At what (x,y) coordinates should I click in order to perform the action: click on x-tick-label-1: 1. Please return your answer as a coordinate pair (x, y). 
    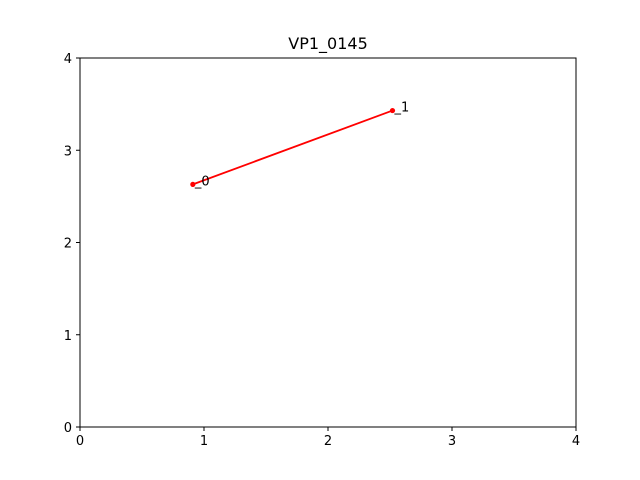
    Looking at the image, I should click on (204, 441).